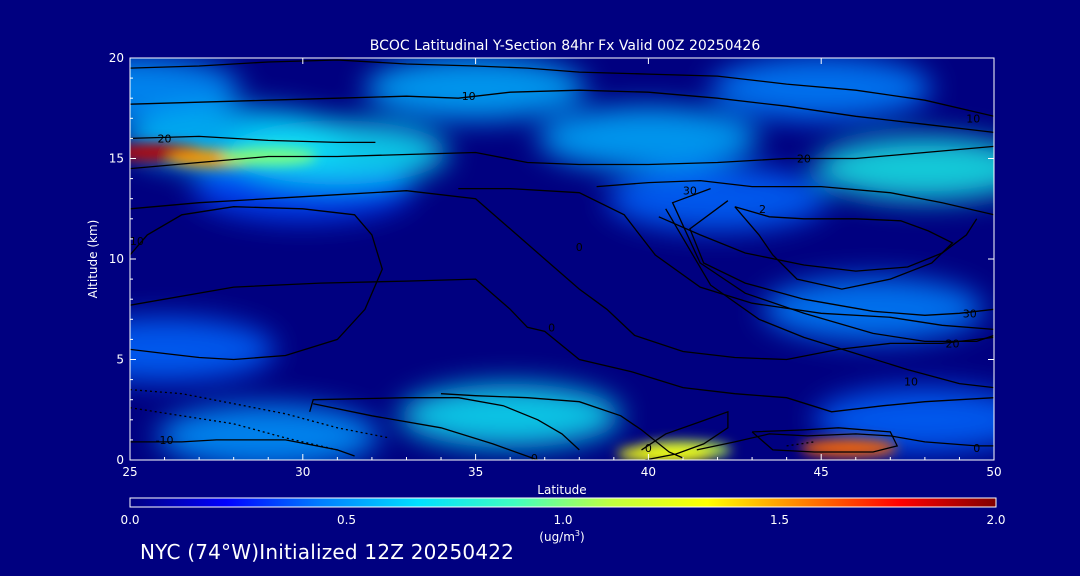 The width and height of the screenshot is (1080, 576). What do you see at coordinates (475, 472) in the screenshot?
I see `x-tick-label: 35` at bounding box center [475, 472].